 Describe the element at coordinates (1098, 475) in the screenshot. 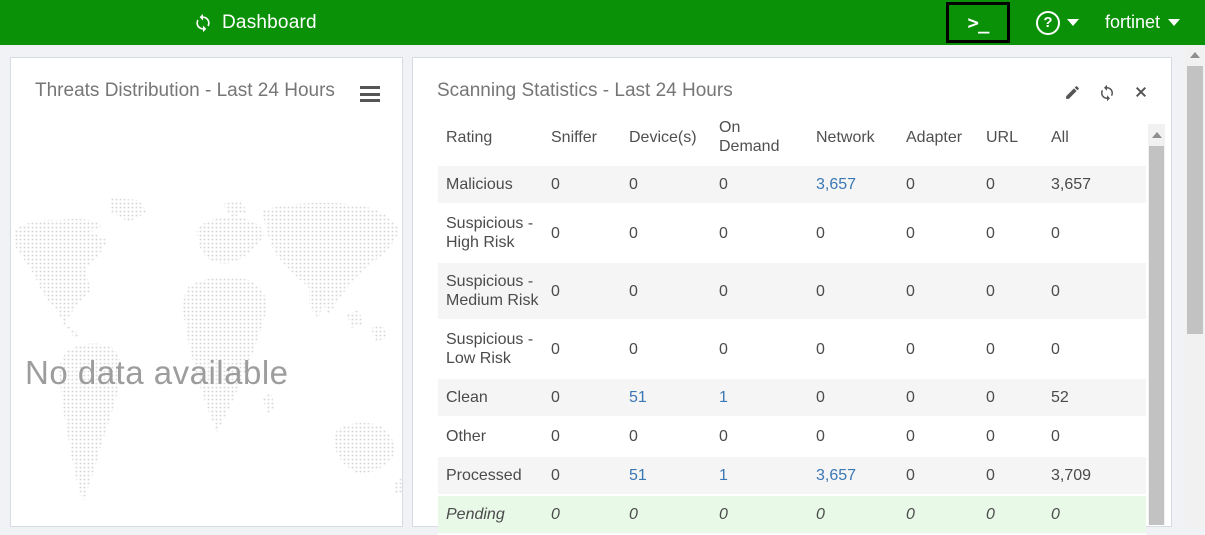

I see `table-cell: 3,709` at that location.